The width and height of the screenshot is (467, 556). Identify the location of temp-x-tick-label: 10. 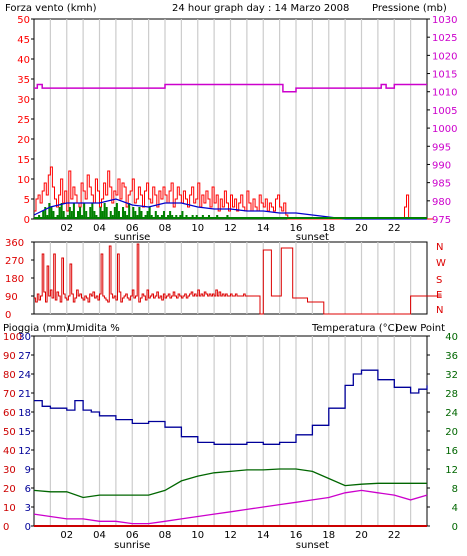
(197, 535).